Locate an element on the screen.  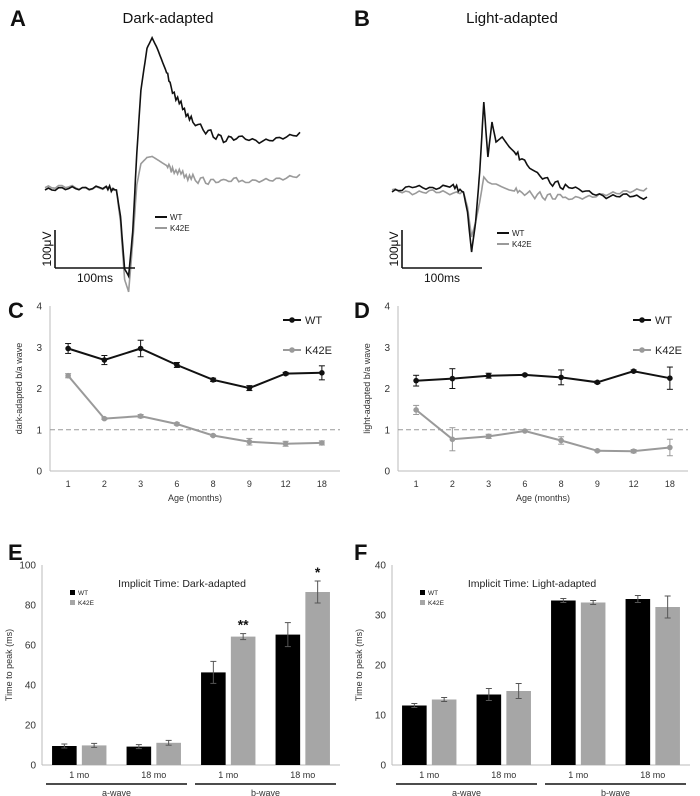
y-axis-label: light-adapted b/a wave is located at coordinates (367, 388).